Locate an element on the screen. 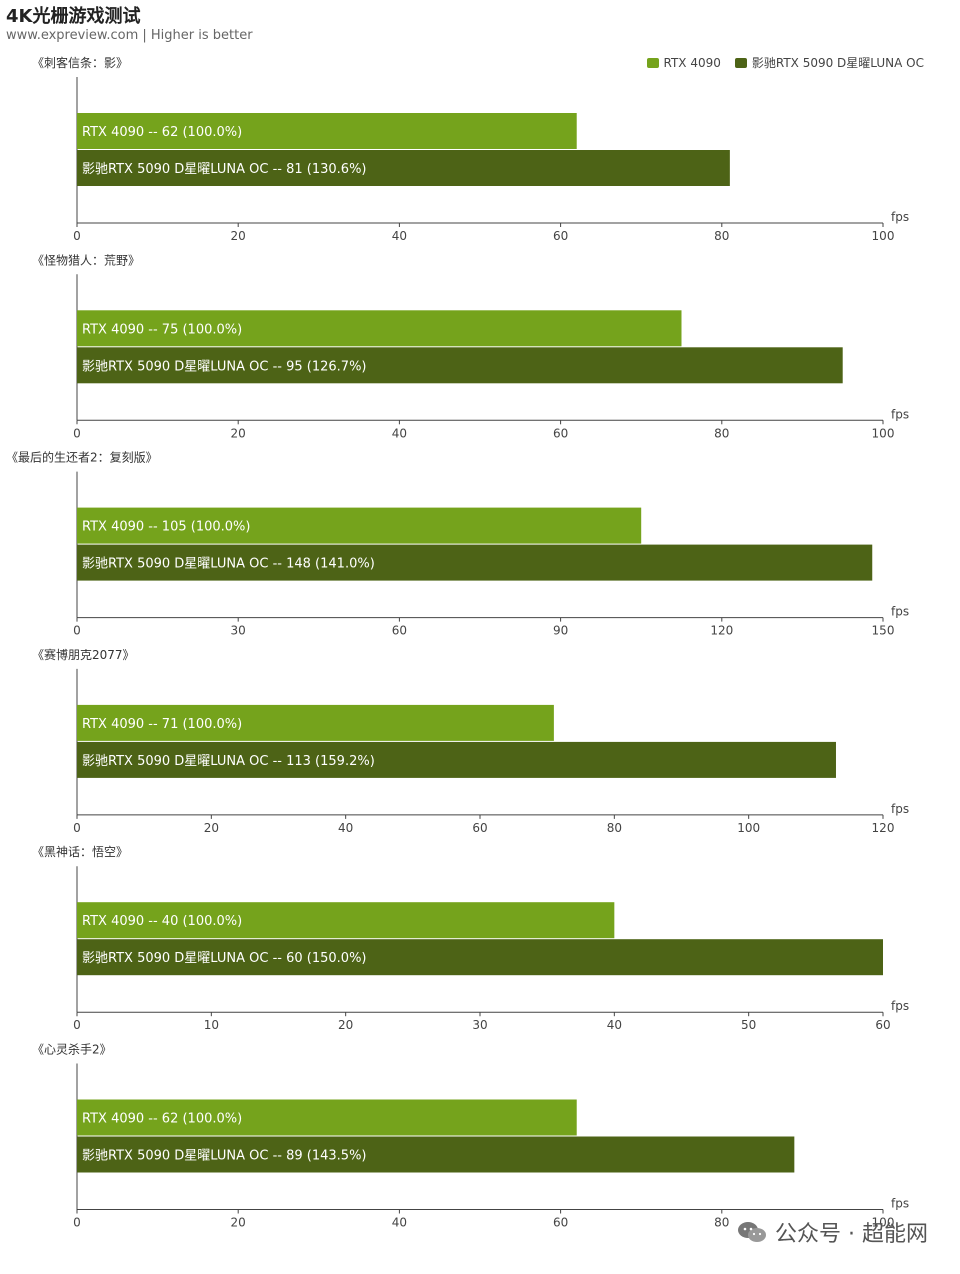 The height and width of the screenshot is (1274, 960). watermark-text: 公众号 · 超能网 is located at coordinates (851, 1234).